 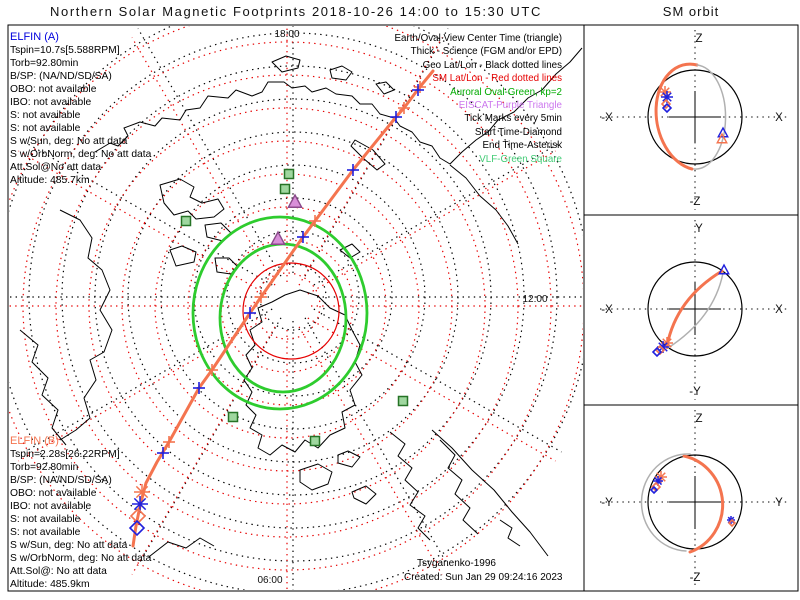 What do you see at coordinates (53, 493) in the screenshot?
I see `elfin-b-info-line: OBO: not available` at bounding box center [53, 493].